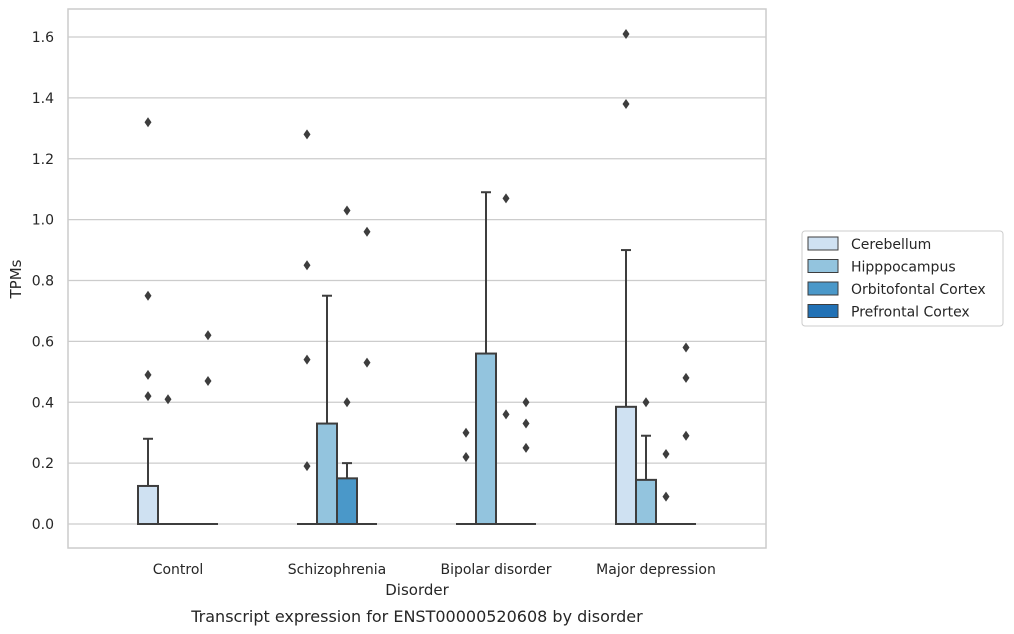 This screenshot has height=634, width=1014. I want to click on y-tick-label: 0.8, so click(43, 282).